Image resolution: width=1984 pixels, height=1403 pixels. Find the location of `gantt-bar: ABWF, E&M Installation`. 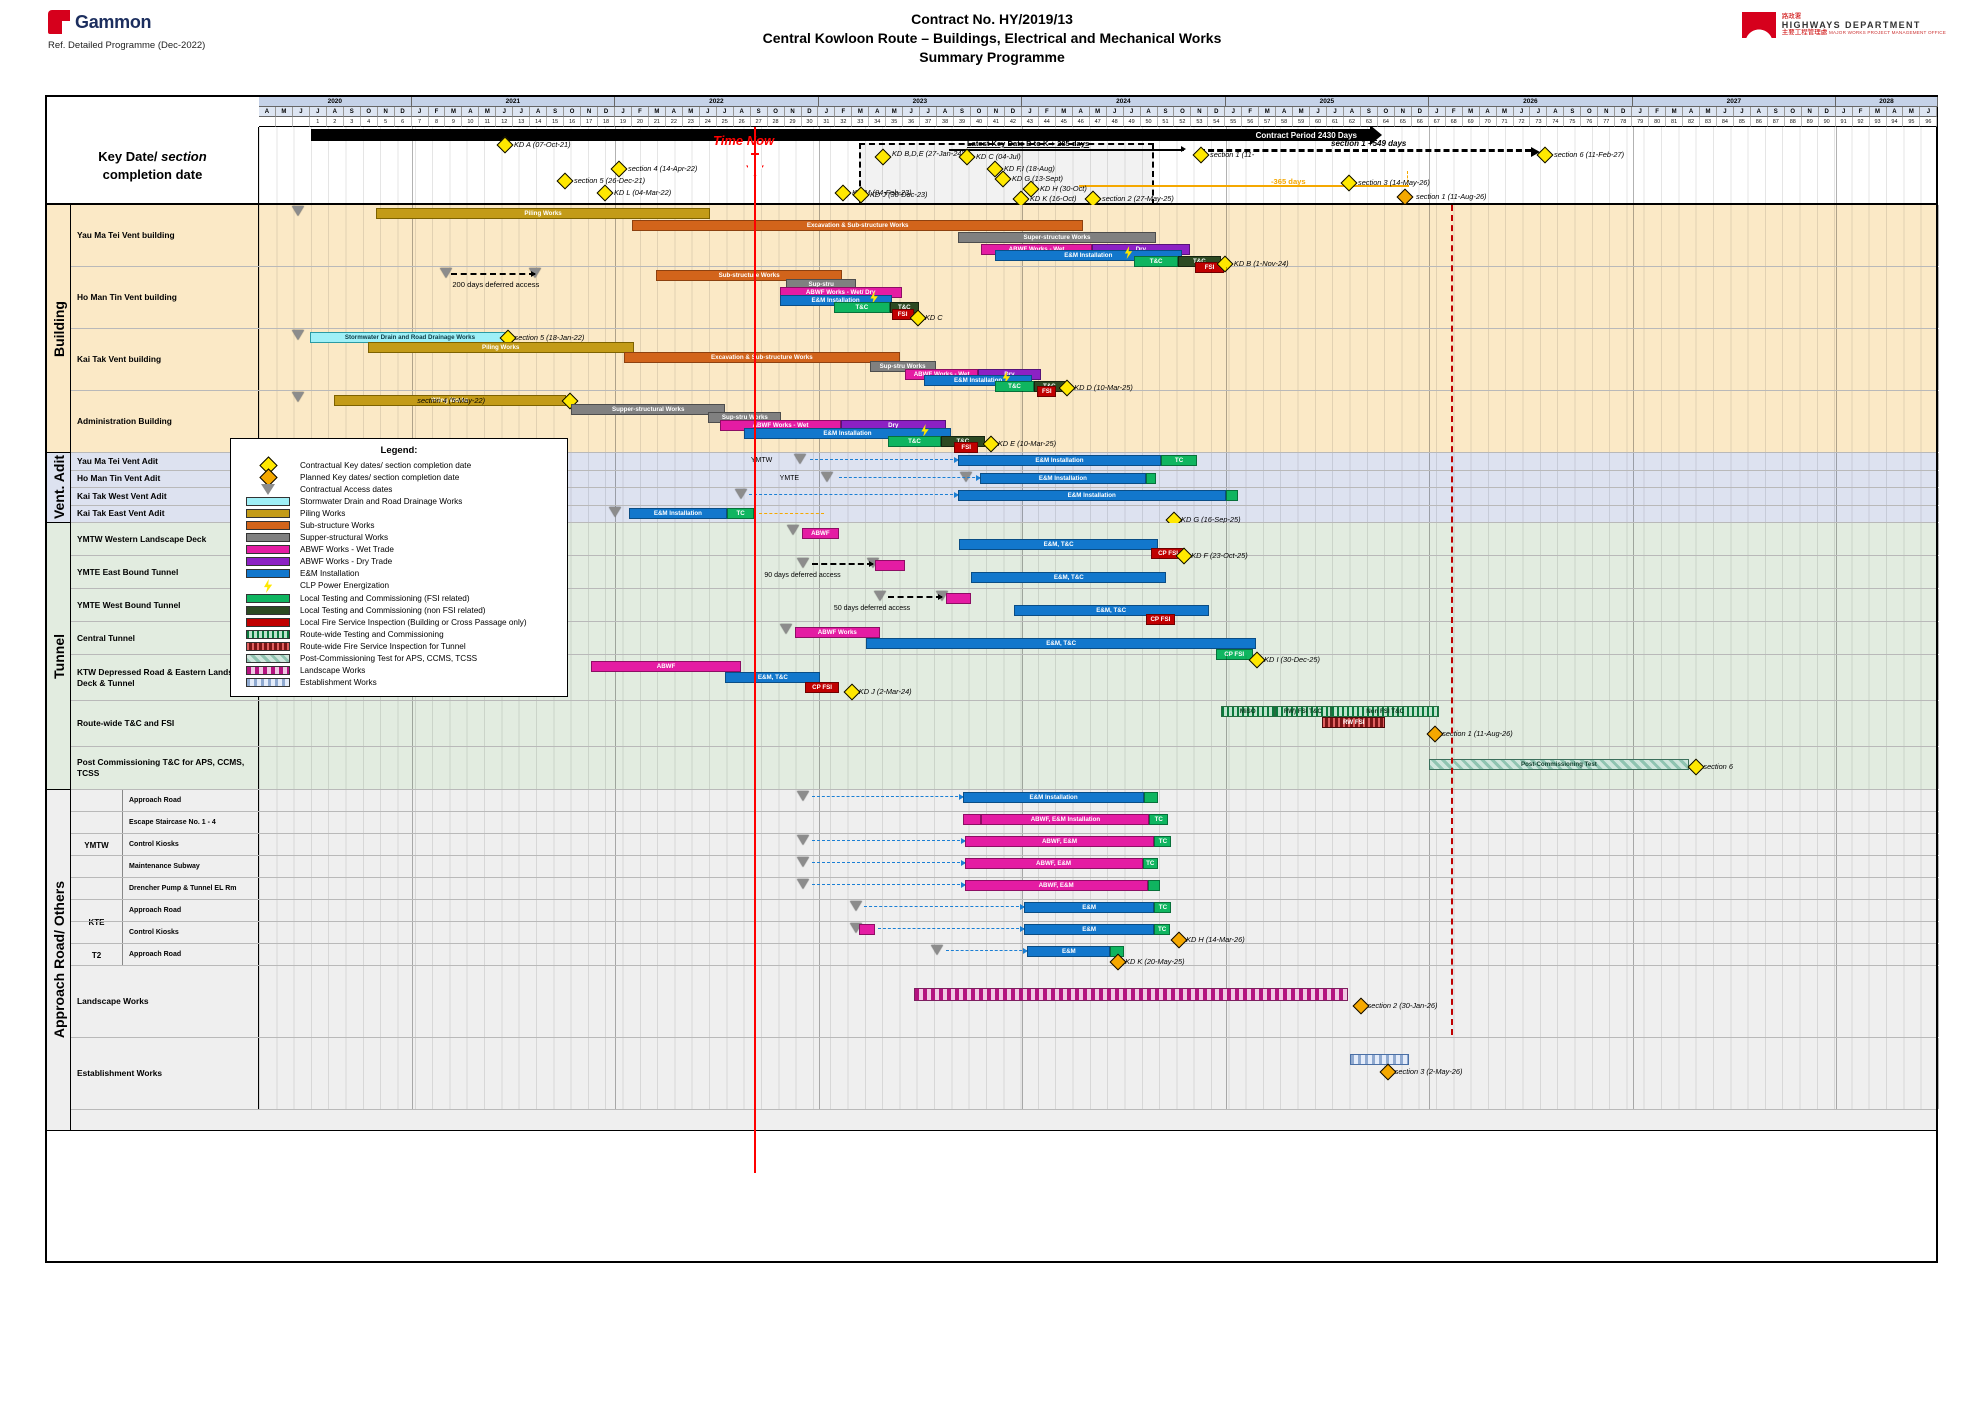

gantt-bar: ABWF, E&M Installation is located at coordinates (1065, 819).